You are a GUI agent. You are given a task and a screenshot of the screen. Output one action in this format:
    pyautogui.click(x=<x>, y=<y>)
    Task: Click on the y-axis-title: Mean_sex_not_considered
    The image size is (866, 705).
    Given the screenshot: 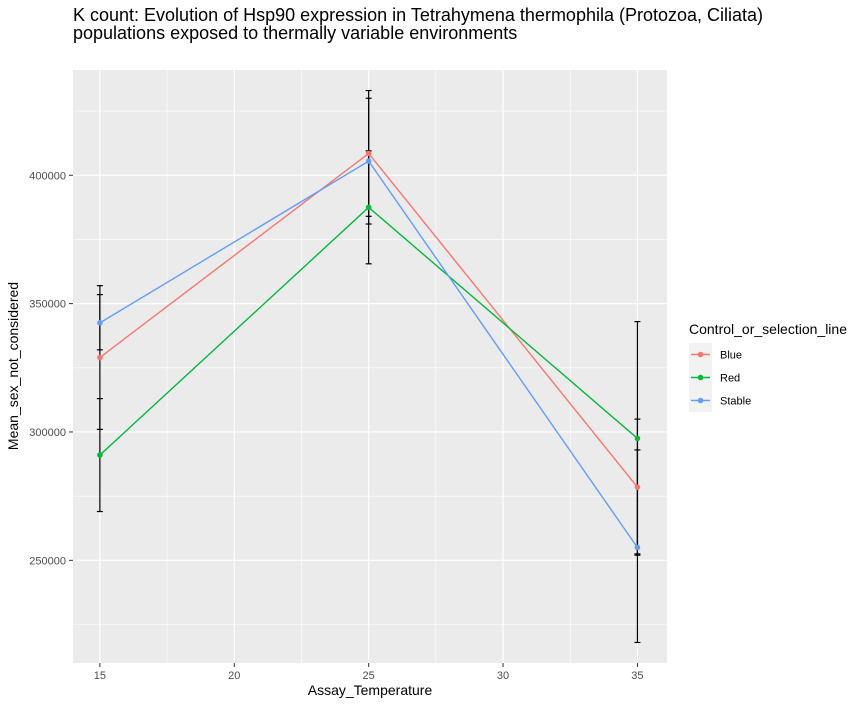 What is the action you would take?
    pyautogui.click(x=13, y=366)
    